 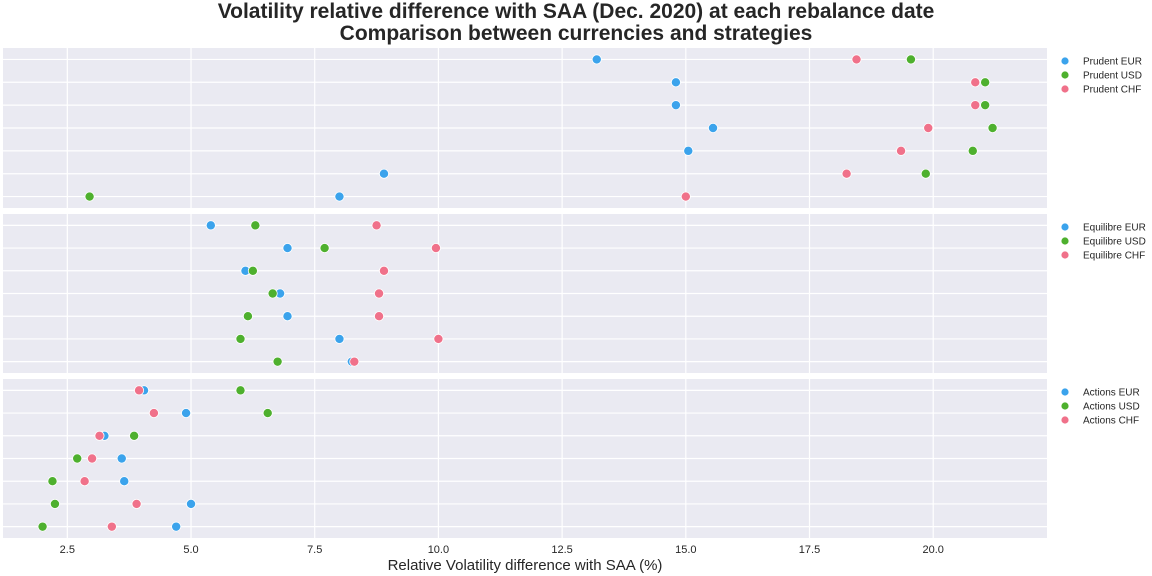 What do you see at coordinates (1111, 393) in the screenshot?
I see `legend-label: Actions EUR` at bounding box center [1111, 393].